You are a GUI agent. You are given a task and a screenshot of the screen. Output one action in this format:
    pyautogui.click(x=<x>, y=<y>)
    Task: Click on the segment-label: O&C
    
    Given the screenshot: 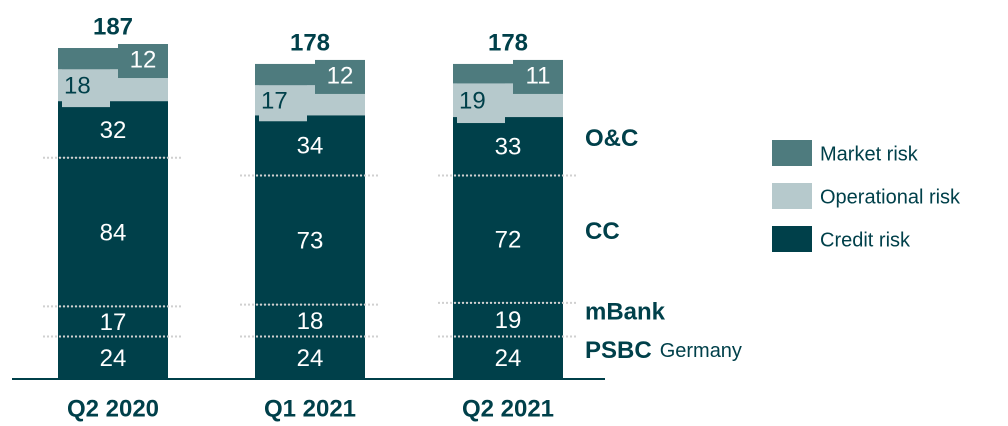 What is the action you would take?
    pyautogui.click(x=611, y=139)
    